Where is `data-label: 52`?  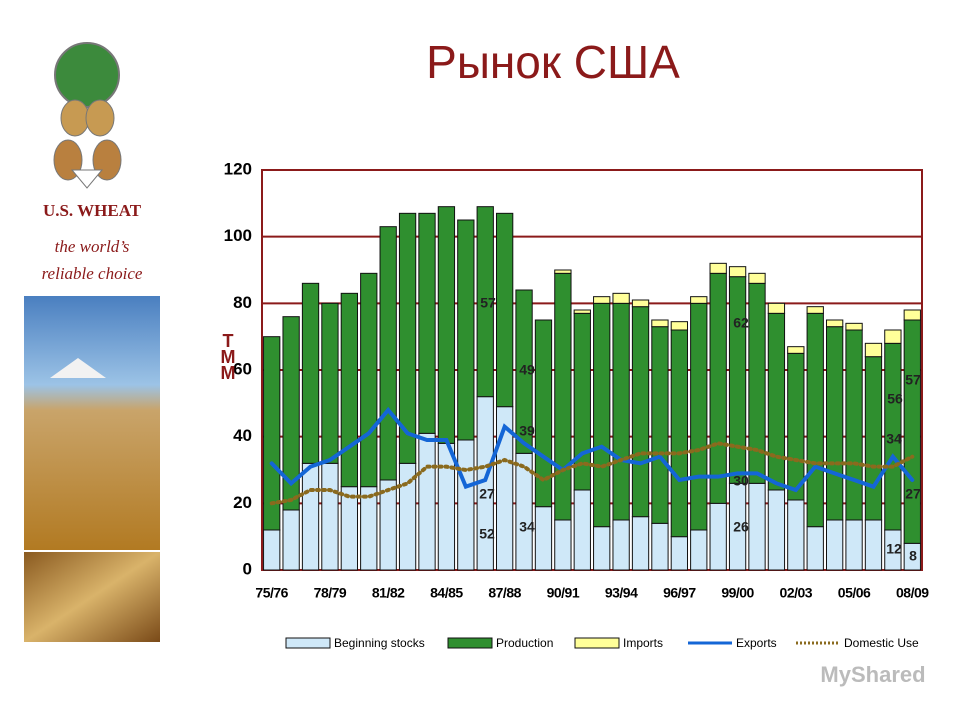
data-label: 52 is located at coordinates (487, 534).